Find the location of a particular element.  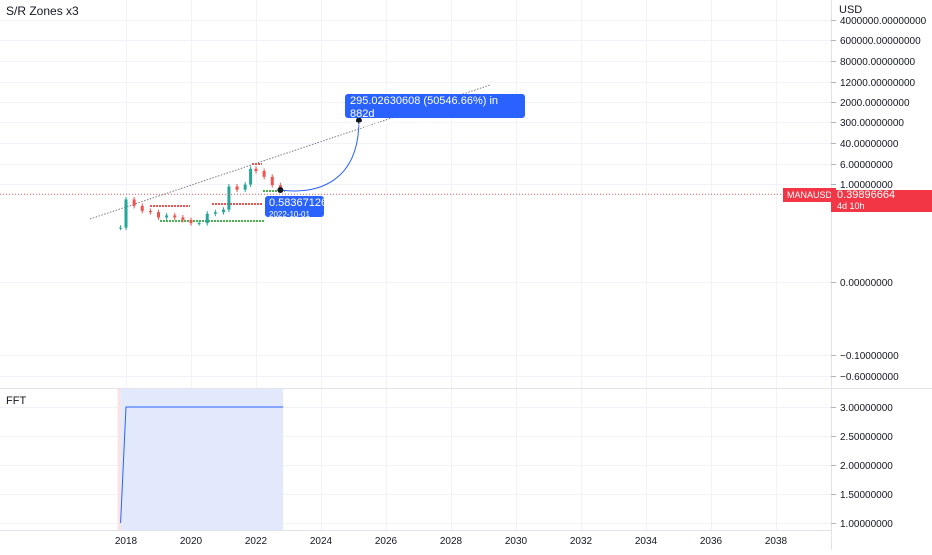

currency-label: USD is located at coordinates (851, 10).